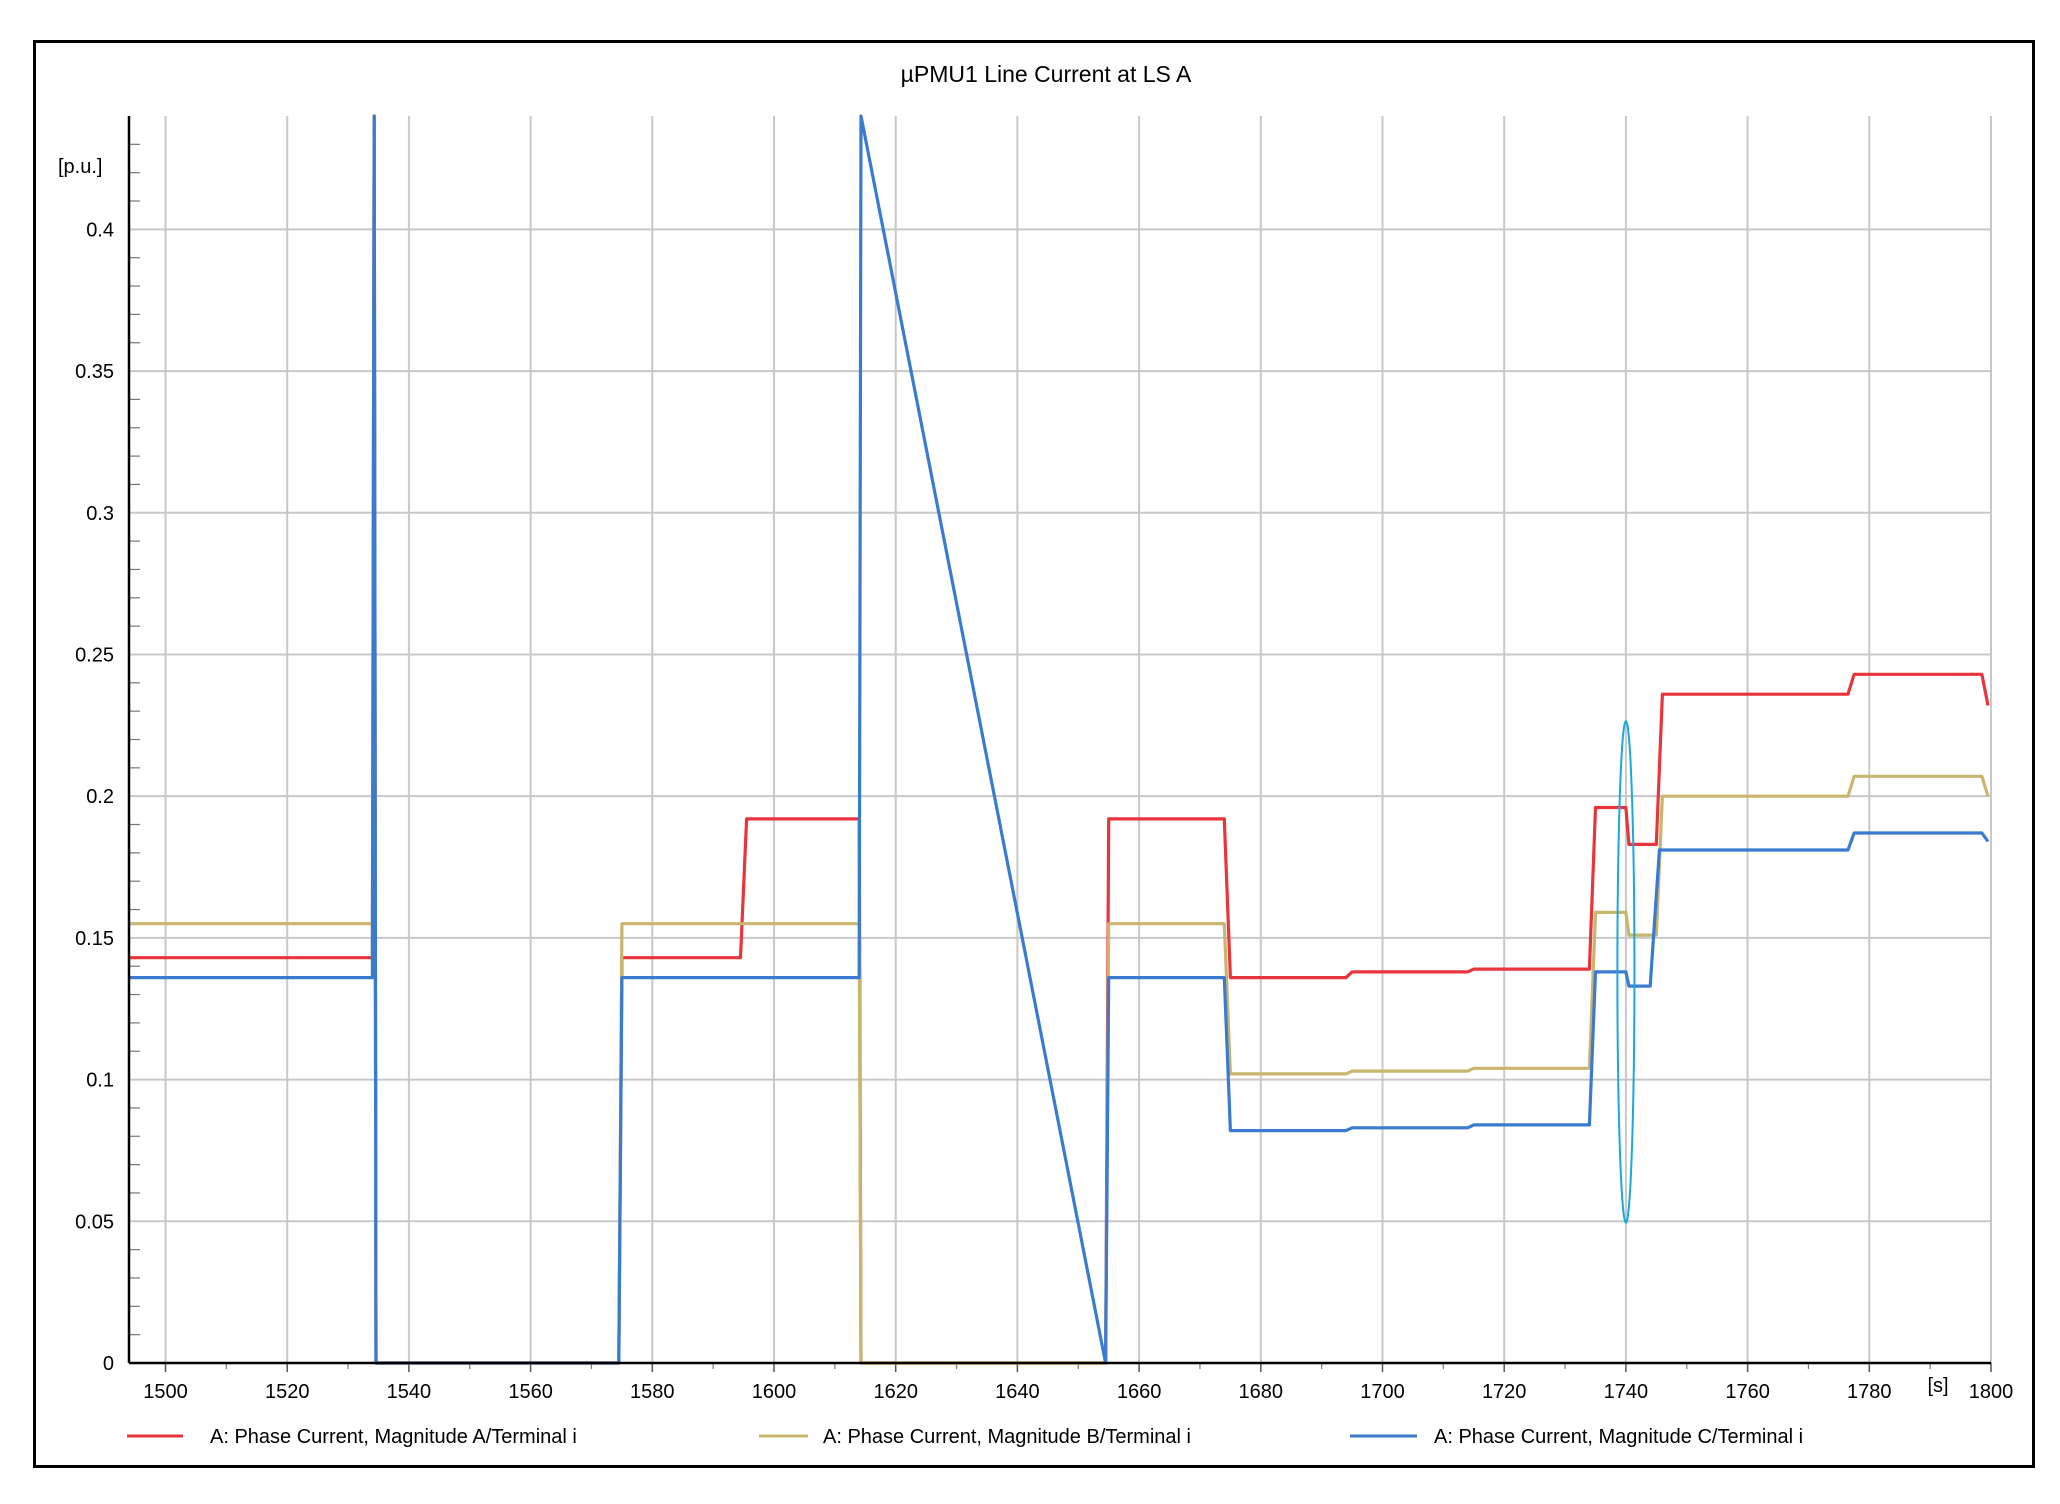 This screenshot has height=1504, width=2060. I want to click on y-axis-label: [p.u.], so click(80, 167).